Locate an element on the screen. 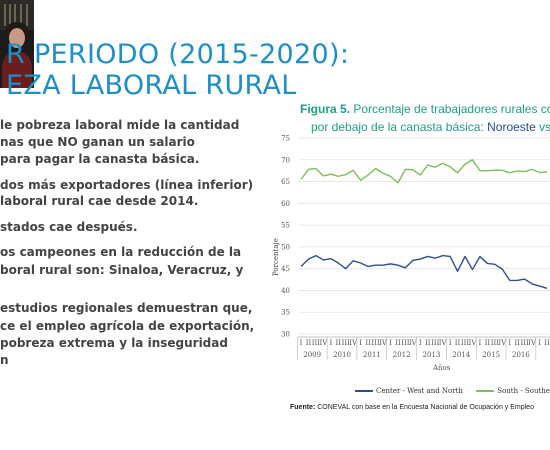 Image resolution: width=550 pixels, height=450 pixels. y-tick-label: 50 is located at coordinates (285, 247).